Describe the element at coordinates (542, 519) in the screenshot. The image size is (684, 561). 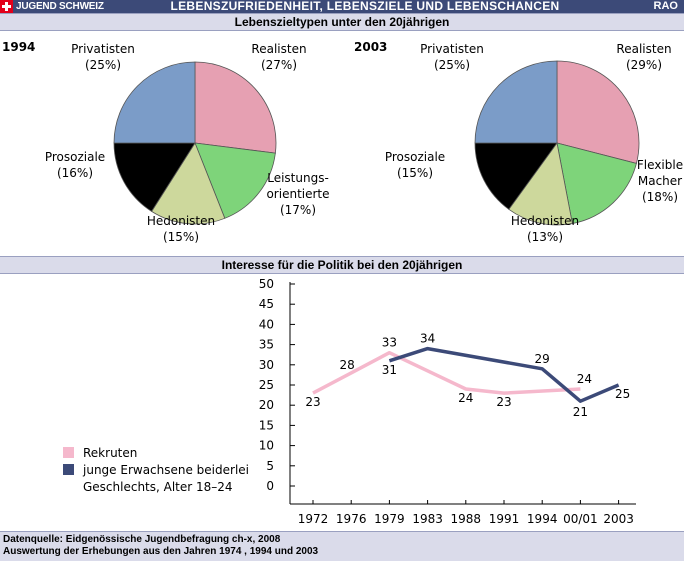
I see `x-tick-label: 1994` at that location.